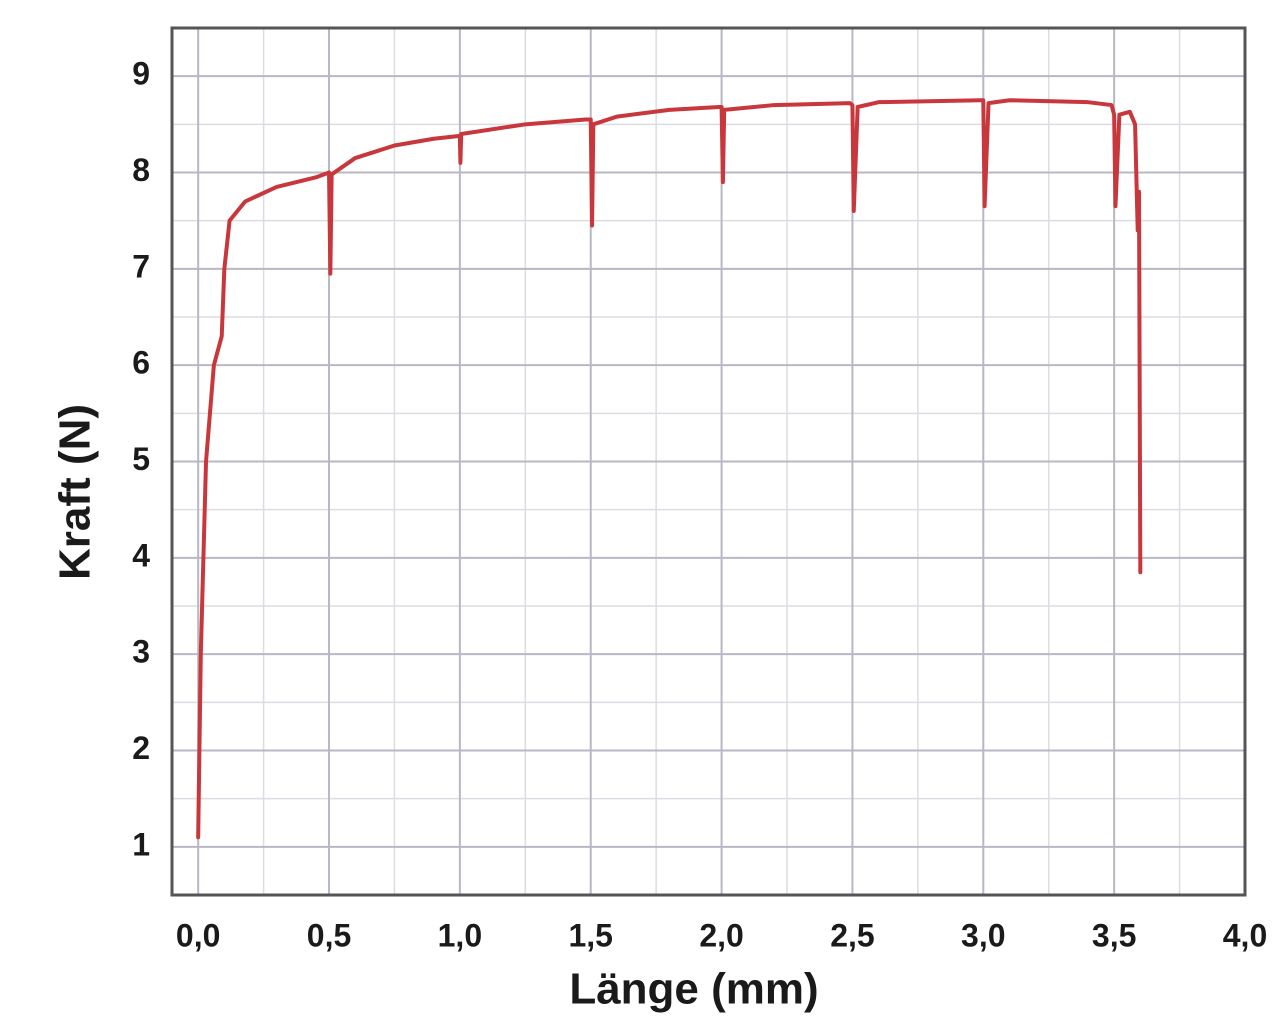 This screenshot has height=1032, width=1280. What do you see at coordinates (693, 989) in the screenshot?
I see `x-axis-label: Länge (mm)` at bounding box center [693, 989].